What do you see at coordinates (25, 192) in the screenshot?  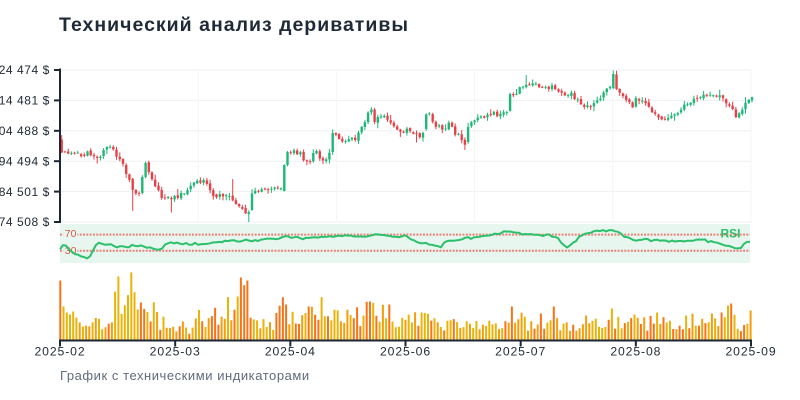 I see `svg-text: 84 501 $` at bounding box center [25, 192].